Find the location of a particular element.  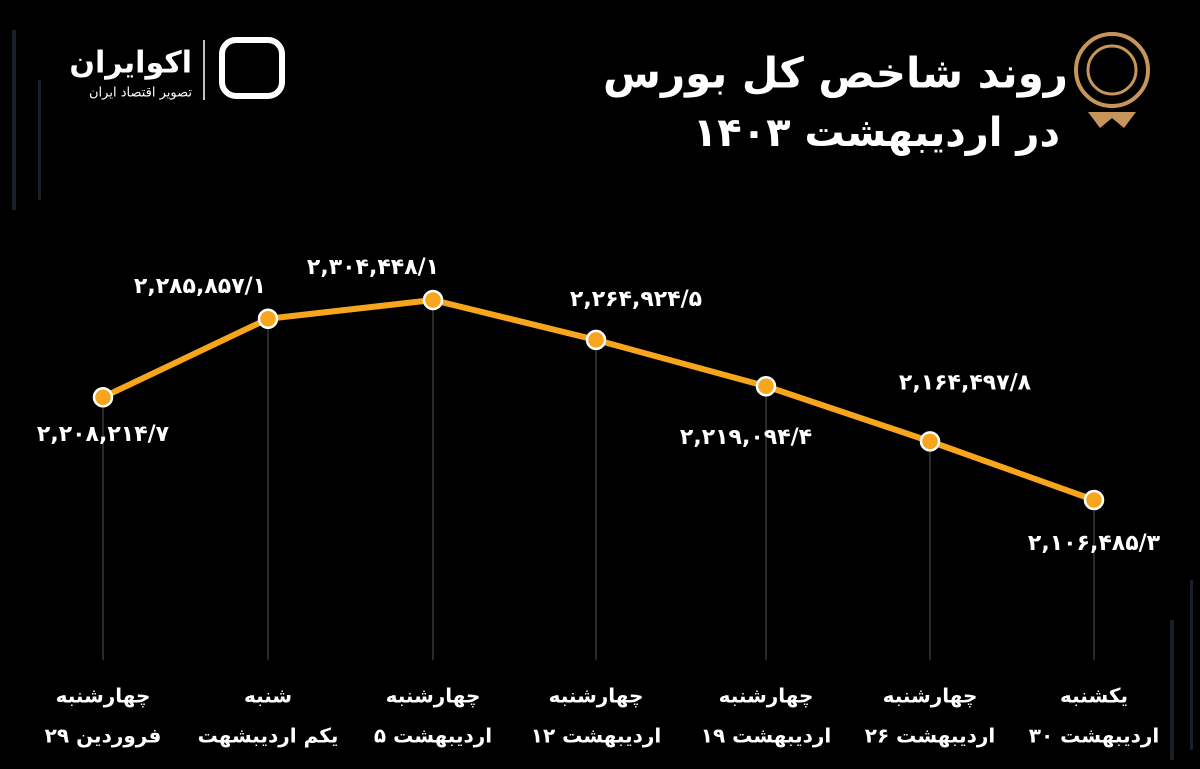

brand-logo: اکوایران تصویر اقتصاد ایران is located at coordinates (177, 69).